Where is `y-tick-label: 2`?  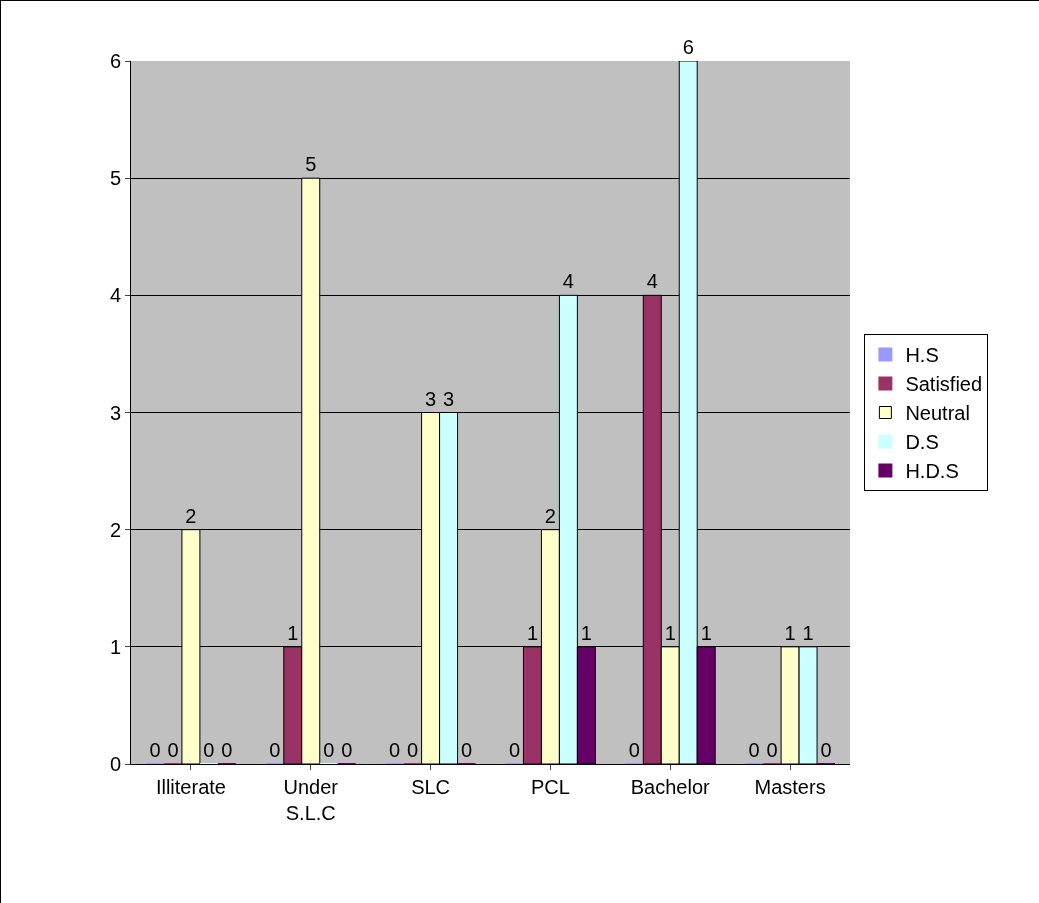
y-tick-label: 2 is located at coordinates (115, 529).